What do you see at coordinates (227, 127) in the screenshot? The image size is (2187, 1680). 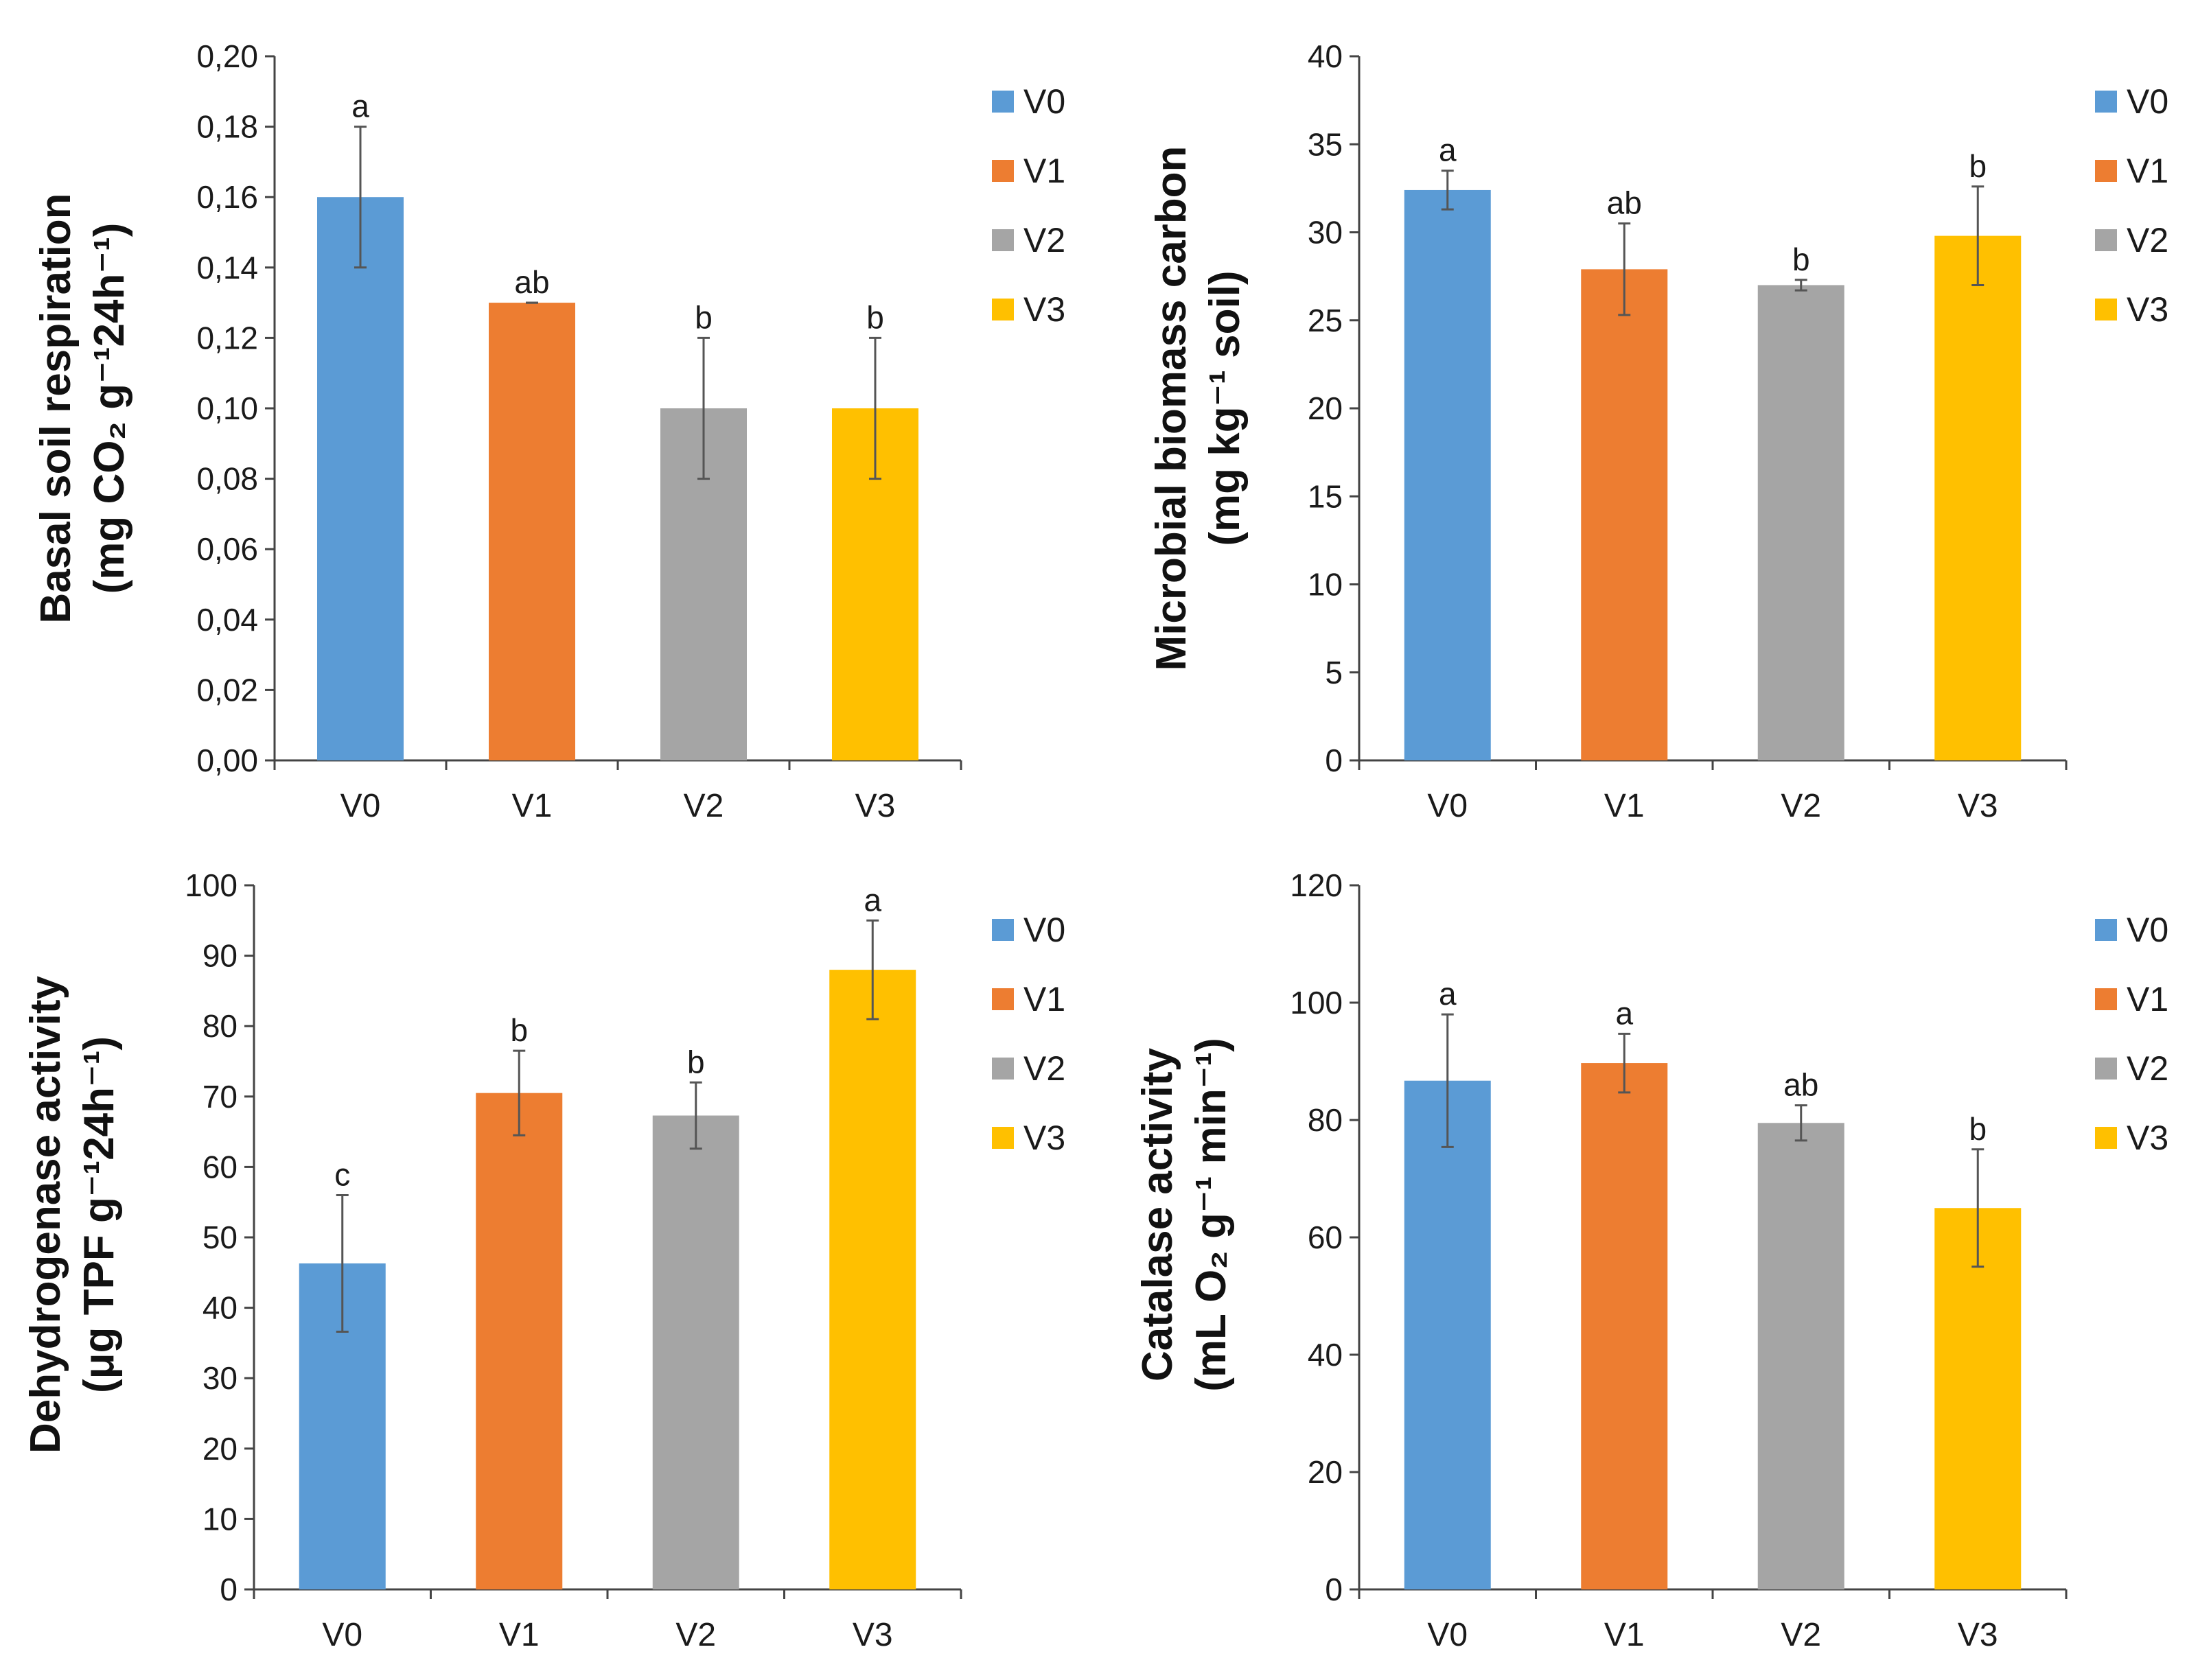 I see `y-tick-label: 0,18` at bounding box center [227, 127].